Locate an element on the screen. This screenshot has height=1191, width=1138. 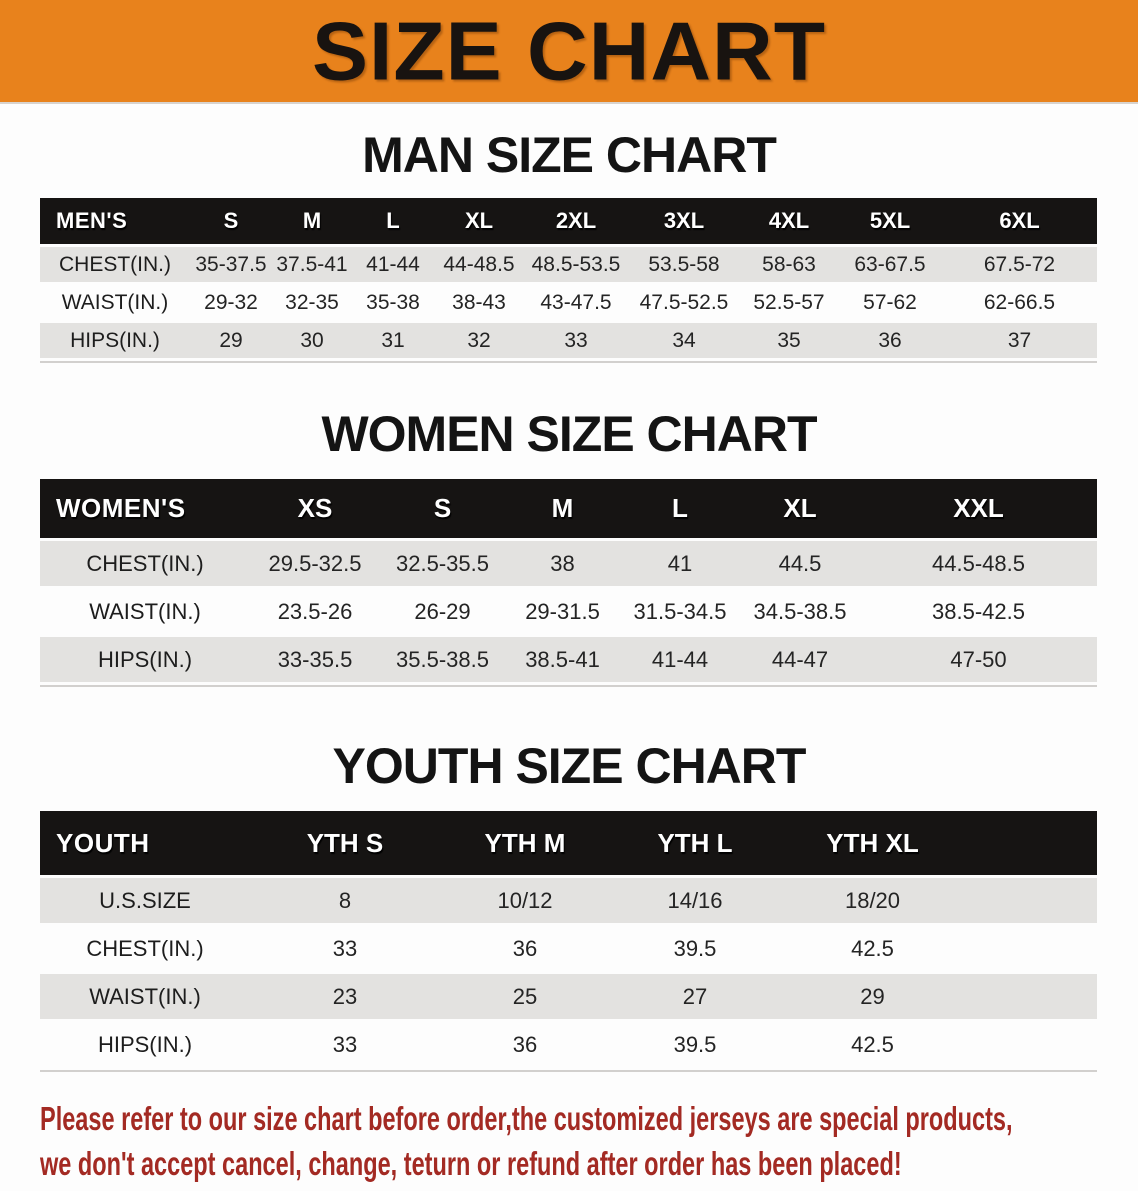
size-value: 35.5-38.5 is located at coordinates (442, 659).